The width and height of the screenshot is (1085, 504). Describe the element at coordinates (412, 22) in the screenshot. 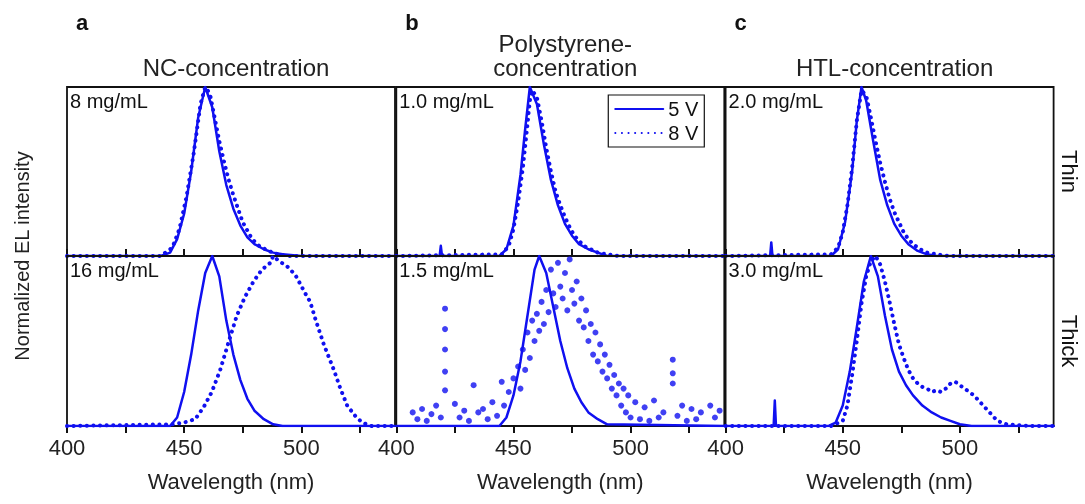

I see `chart-title: b` at that location.